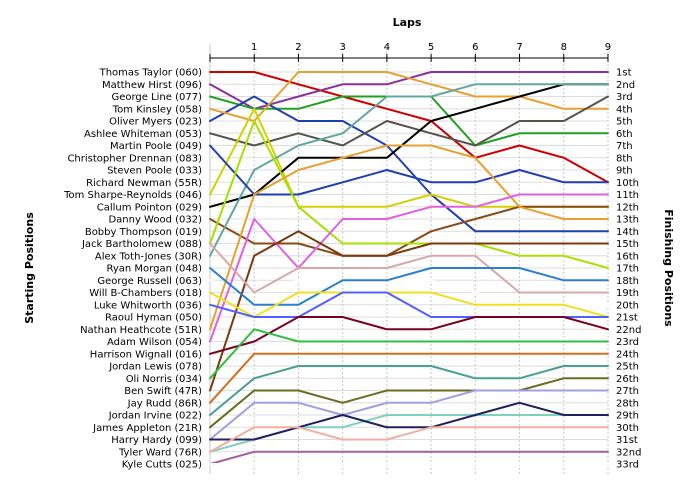 The height and width of the screenshot is (499, 700). What do you see at coordinates (628, 452) in the screenshot?
I see `finish-label: 32nd` at bounding box center [628, 452].